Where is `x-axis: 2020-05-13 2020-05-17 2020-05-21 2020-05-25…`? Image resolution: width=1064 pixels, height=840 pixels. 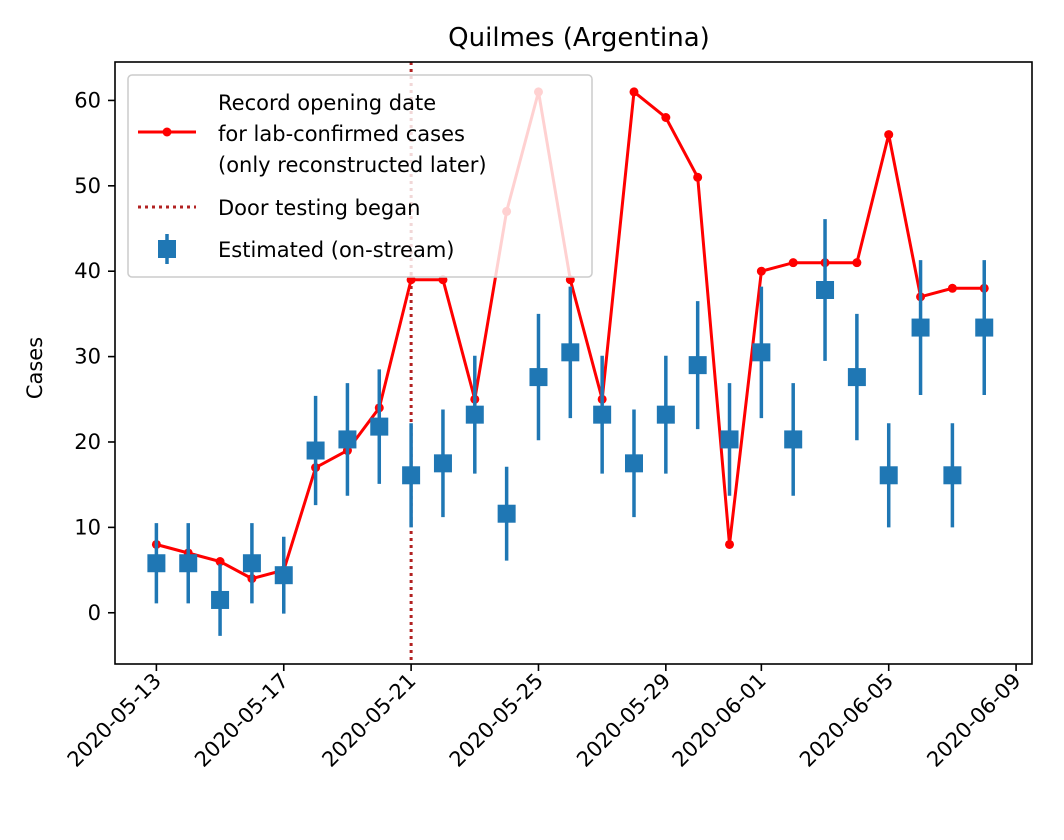 x-axis: 2020-05-13 2020-05-17 2020-05-21 2020-05-25… is located at coordinates (544, 718).